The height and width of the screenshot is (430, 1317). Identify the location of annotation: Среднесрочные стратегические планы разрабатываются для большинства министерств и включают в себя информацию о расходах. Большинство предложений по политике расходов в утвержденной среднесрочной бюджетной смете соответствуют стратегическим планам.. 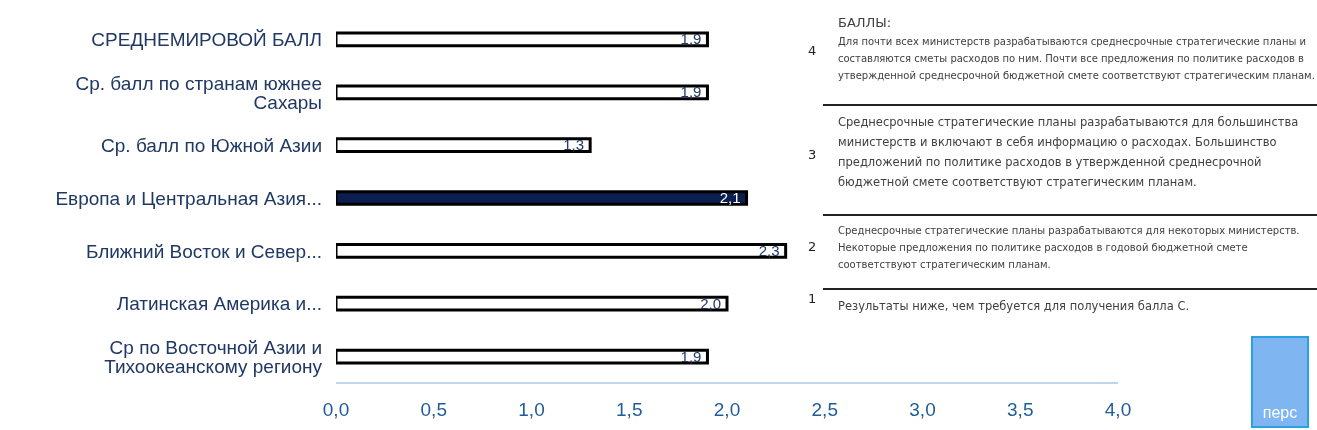
(1069, 152).